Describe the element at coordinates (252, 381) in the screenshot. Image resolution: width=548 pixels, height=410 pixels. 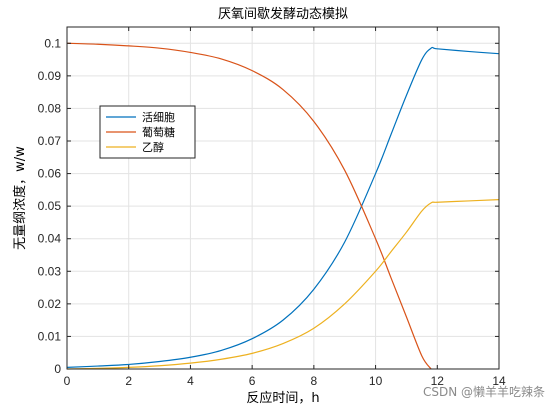
I see `x-tick-label: 6` at that location.